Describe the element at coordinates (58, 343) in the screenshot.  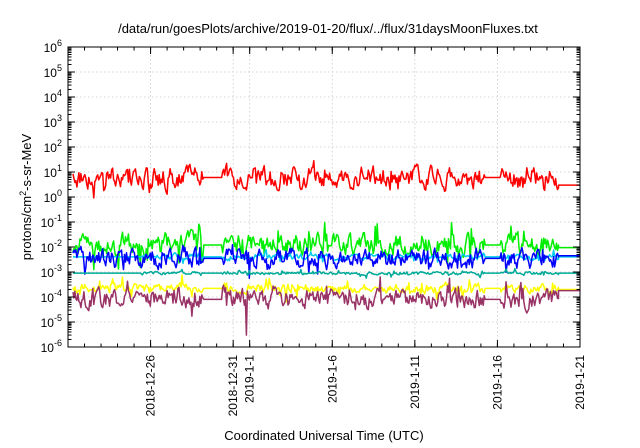
I see `y-tick-exponent: -6` at that location.